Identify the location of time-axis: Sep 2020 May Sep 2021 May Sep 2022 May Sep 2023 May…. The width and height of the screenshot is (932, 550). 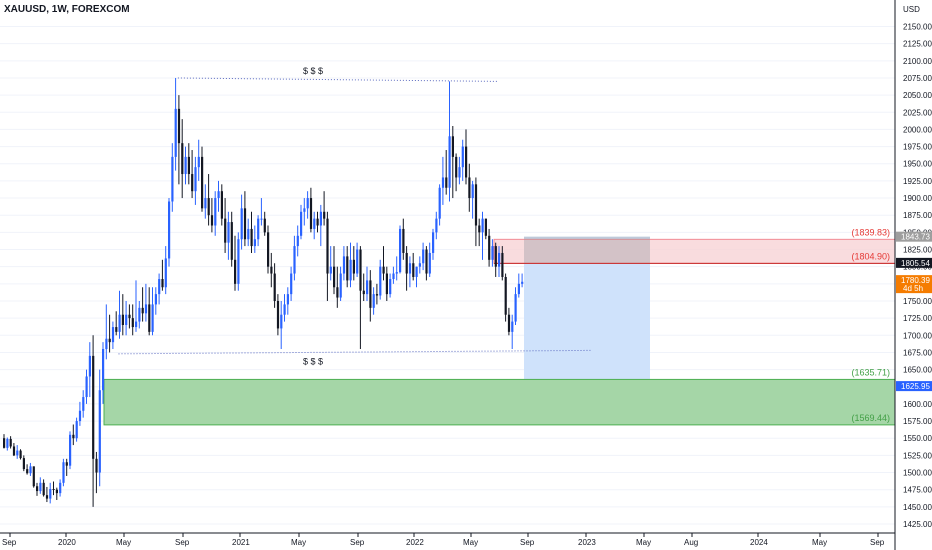
(443, 540).